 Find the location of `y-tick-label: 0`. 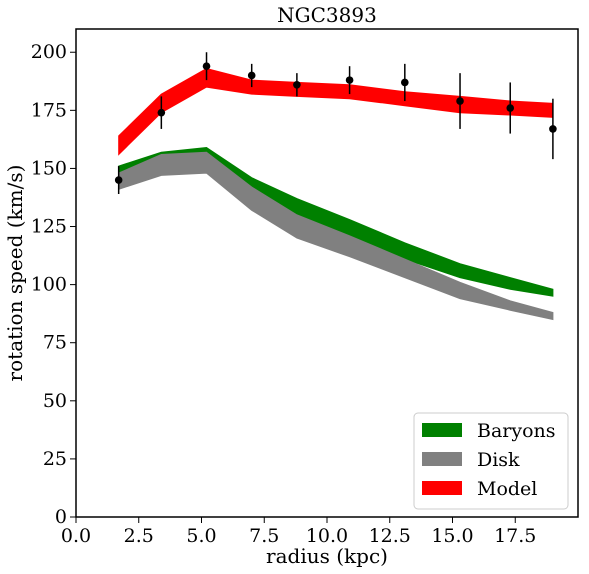

y-tick-label: 0 is located at coordinates (61, 517).